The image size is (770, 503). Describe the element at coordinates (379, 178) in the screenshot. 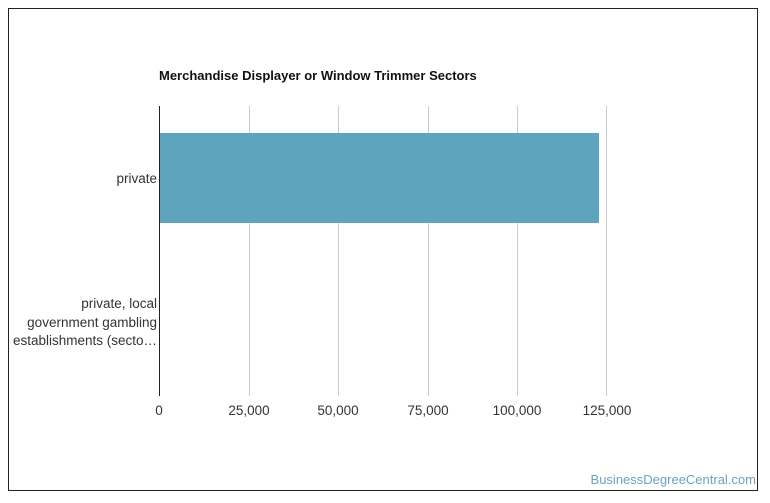

I see `bar-private` at that location.